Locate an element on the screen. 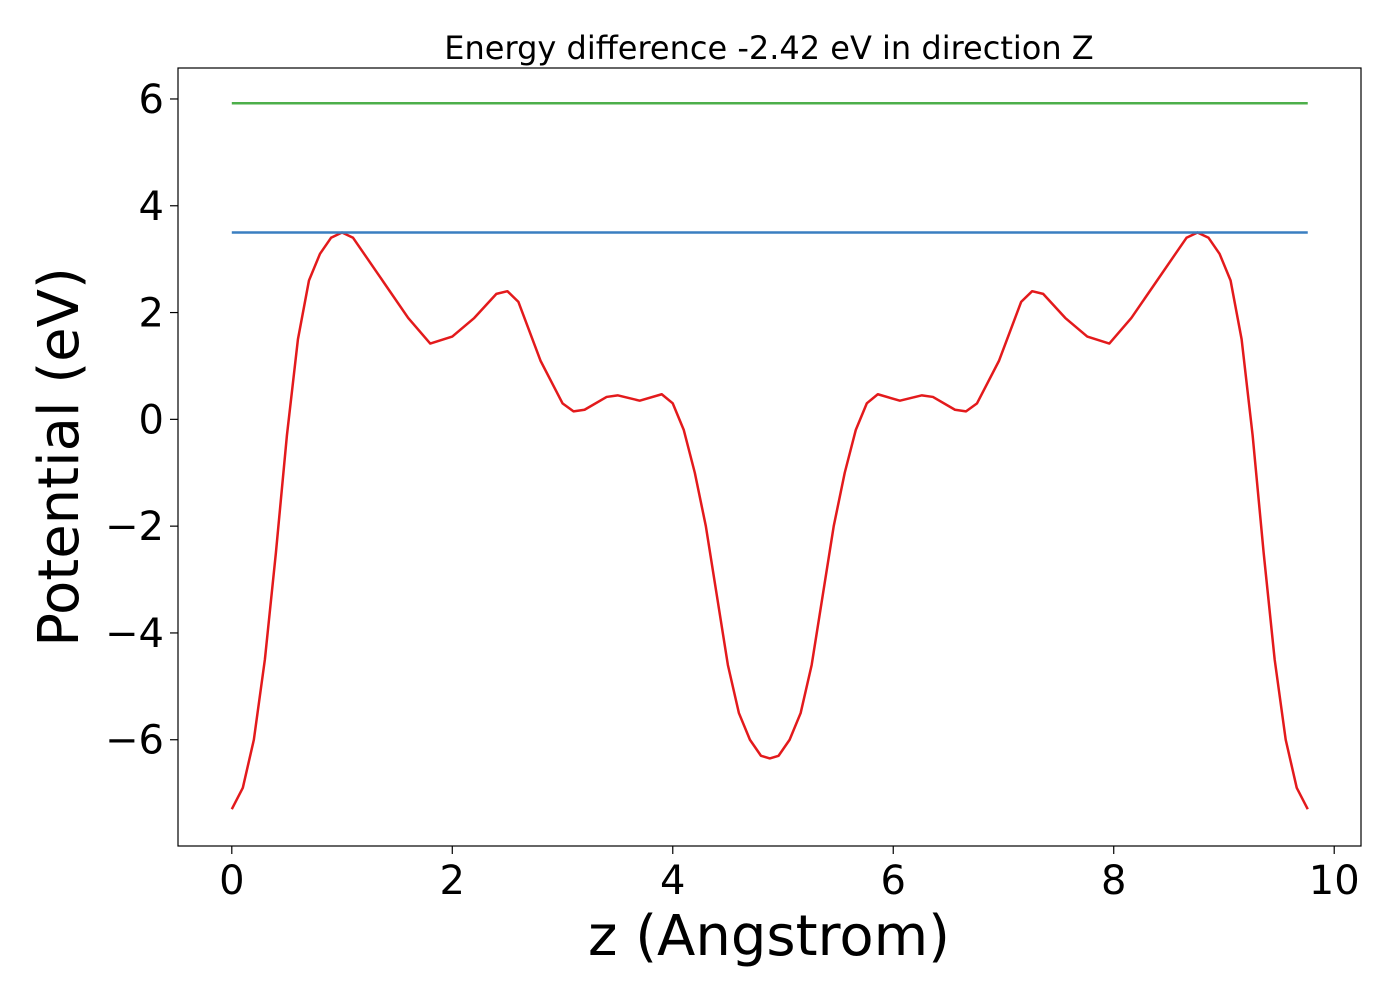 This screenshot has width=1400, height=1000. x-tick-label: 10 is located at coordinates (1334, 881).